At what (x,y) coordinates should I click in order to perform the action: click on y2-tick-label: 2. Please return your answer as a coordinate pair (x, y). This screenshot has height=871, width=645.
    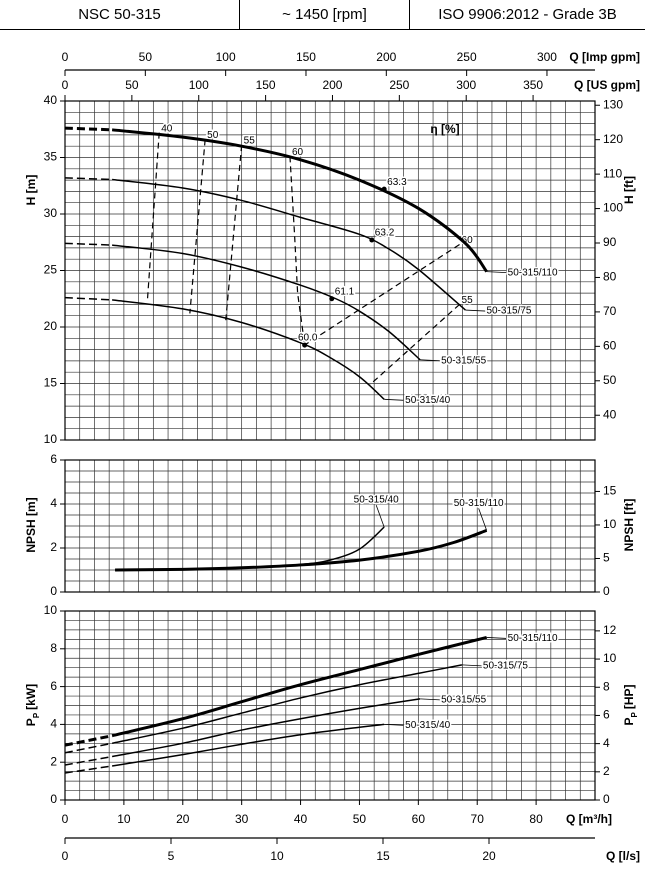
    Looking at the image, I should click on (606, 771).